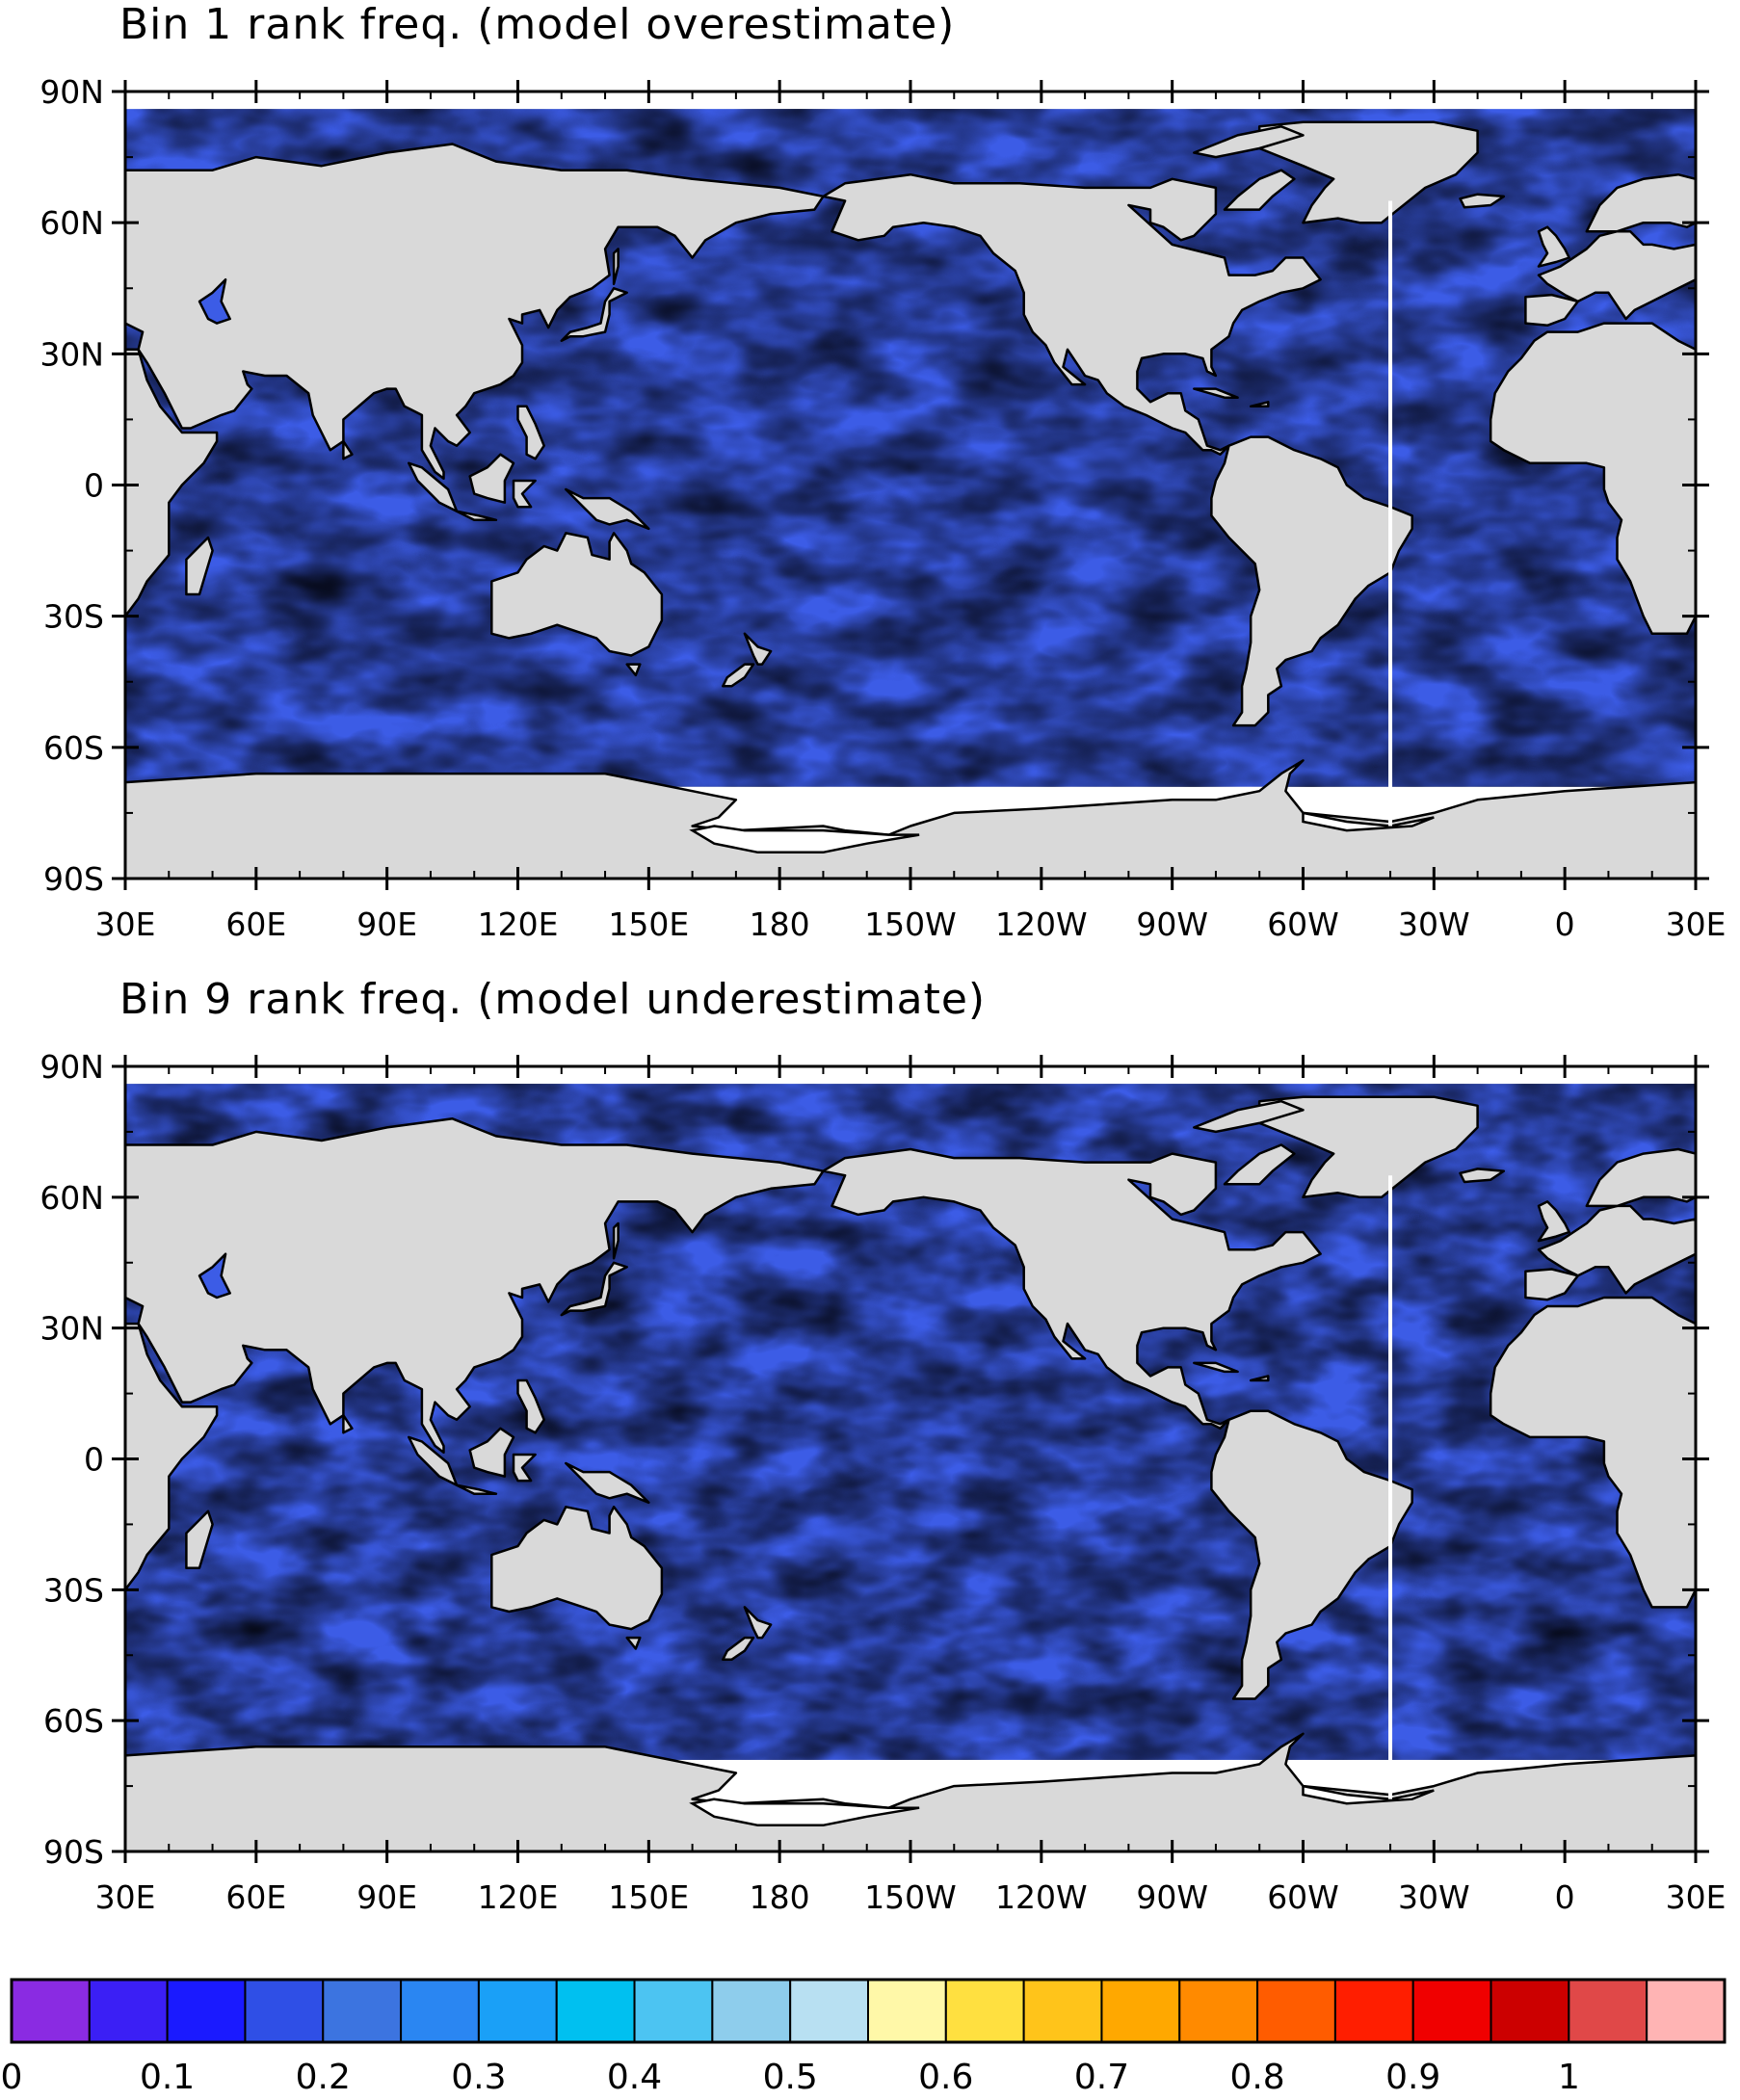 Image resolution: width=1740 pixels, height=2100 pixels. I want to click on land-java, so click(476, 1489).